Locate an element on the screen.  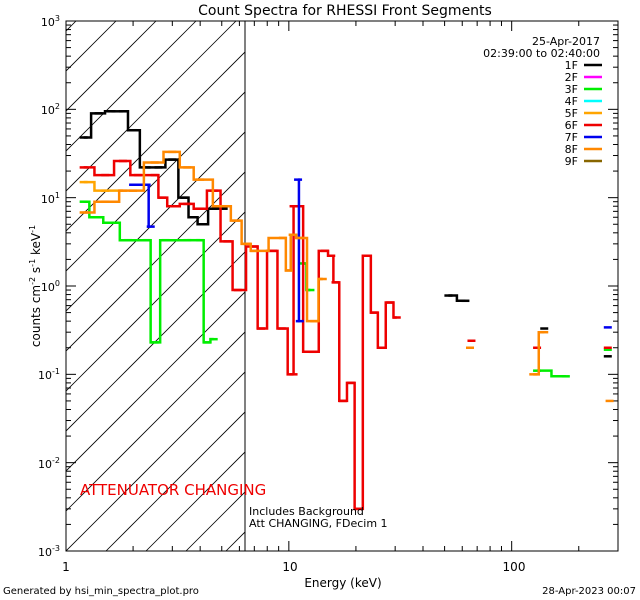
y-axis-label: counts cm-2 s-1 keV-1 is located at coordinates (35, 286).